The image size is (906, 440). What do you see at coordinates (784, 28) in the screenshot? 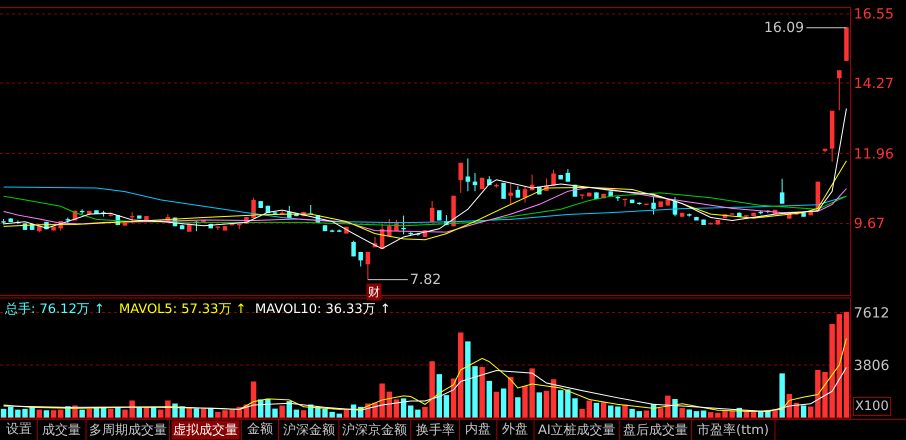
I see `annotation: 16.09` at bounding box center [784, 28].